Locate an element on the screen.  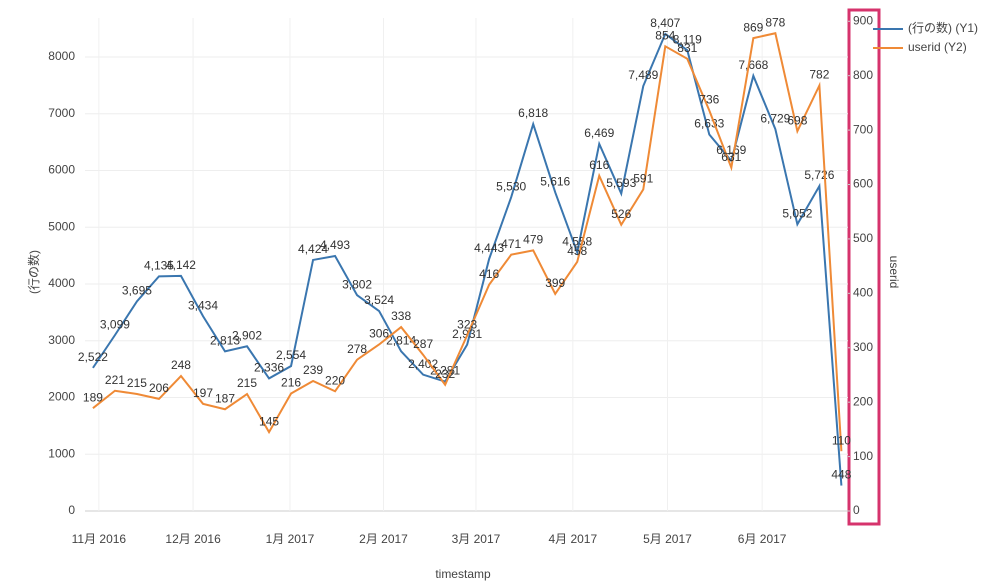
y2-tick-label: 0 is located at coordinates (856, 510).